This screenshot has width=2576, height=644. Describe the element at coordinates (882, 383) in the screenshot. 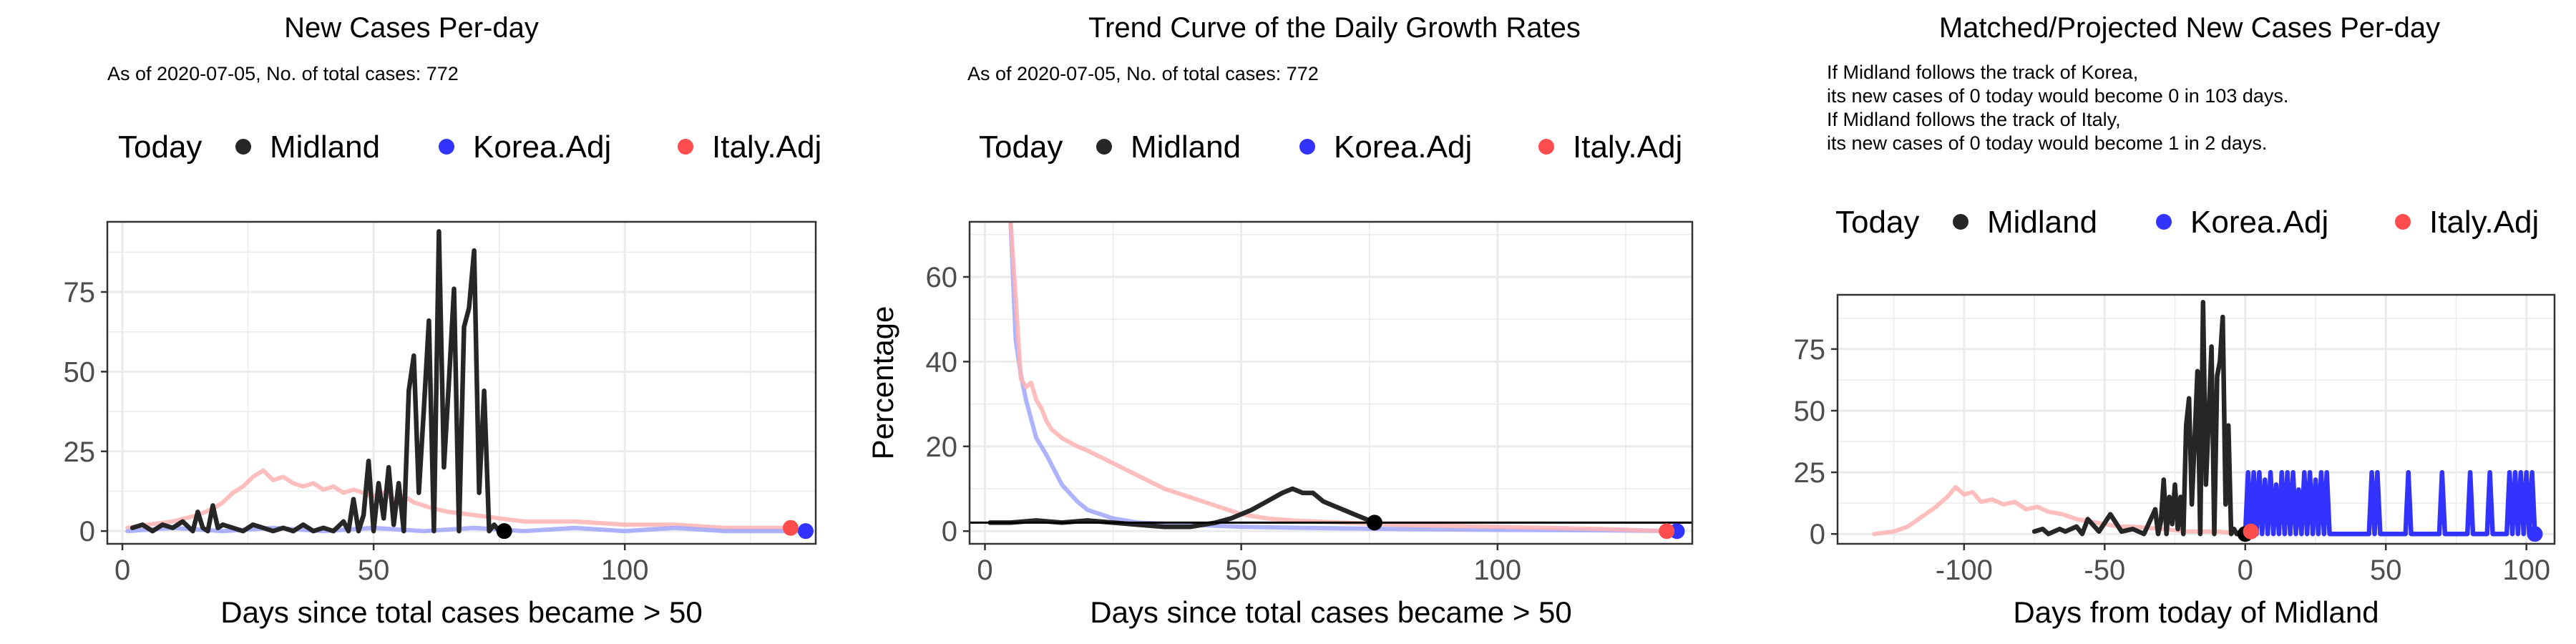

I see `y-axis-label: Percentage` at that location.